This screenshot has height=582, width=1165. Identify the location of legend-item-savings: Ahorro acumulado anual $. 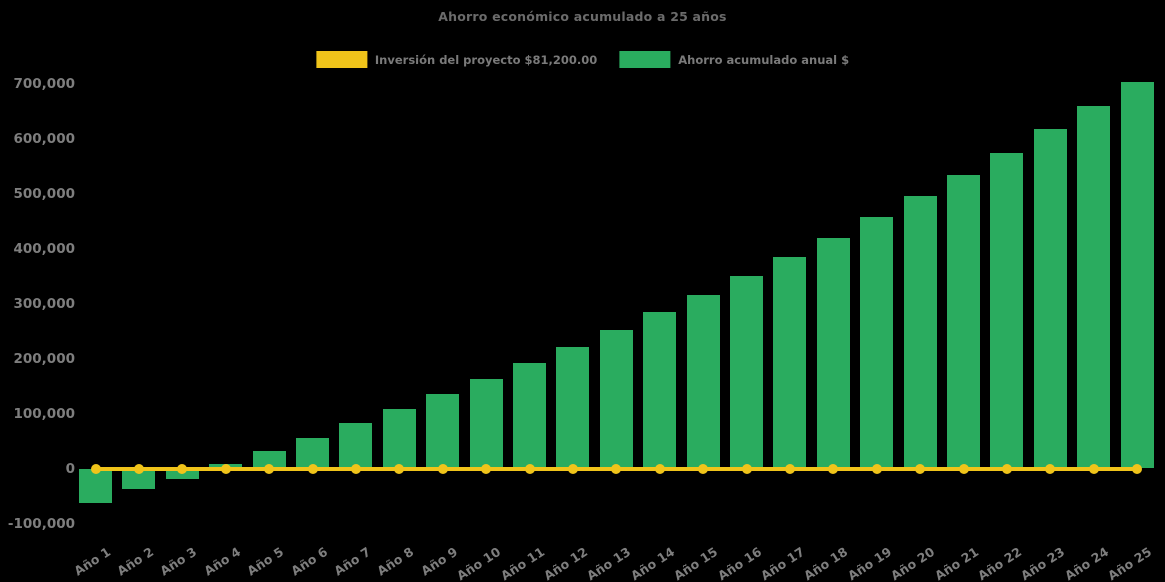
(734, 59).